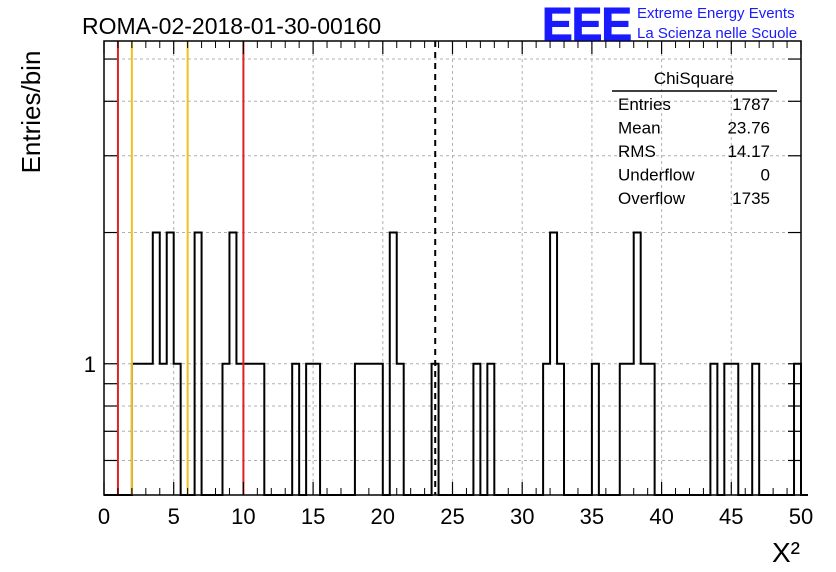  Describe the element at coordinates (748, 151) in the screenshot. I see `stats-value: 14.17` at that location.